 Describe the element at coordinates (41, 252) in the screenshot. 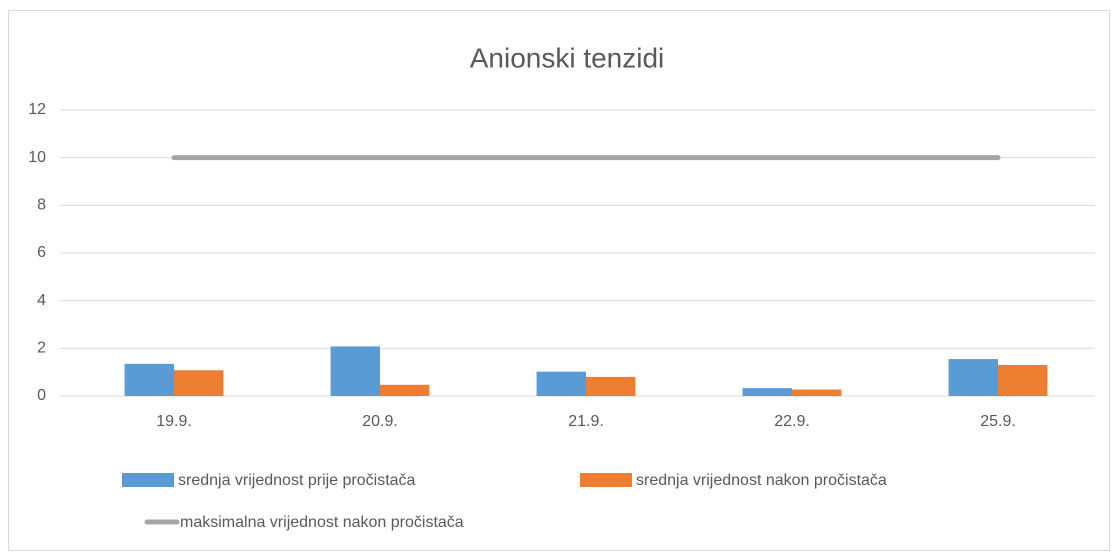

I see `y-tick-label: 6` at that location.